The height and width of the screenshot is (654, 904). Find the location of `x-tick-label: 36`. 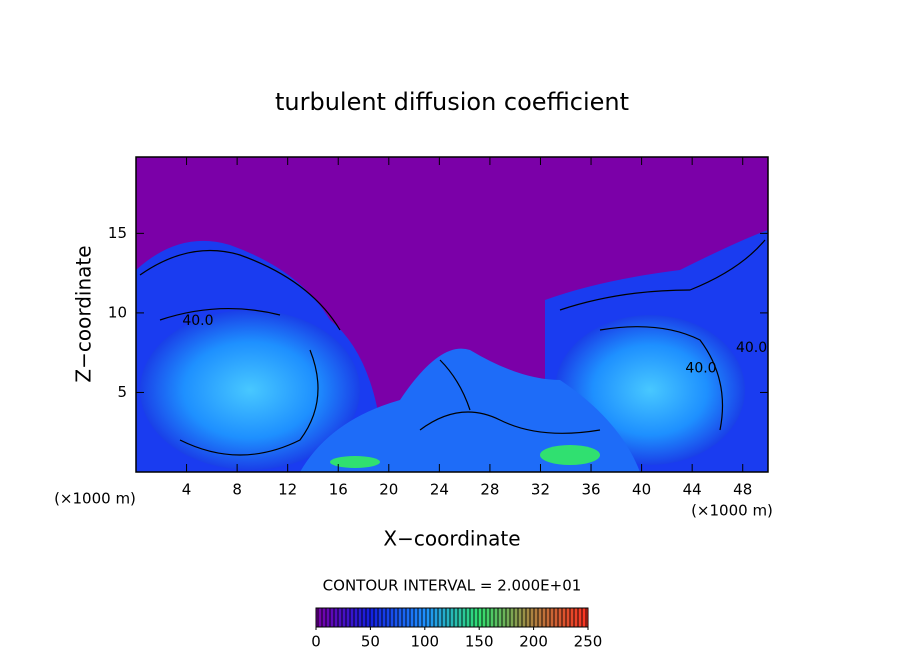

x-tick-label: 36 is located at coordinates (590, 490).